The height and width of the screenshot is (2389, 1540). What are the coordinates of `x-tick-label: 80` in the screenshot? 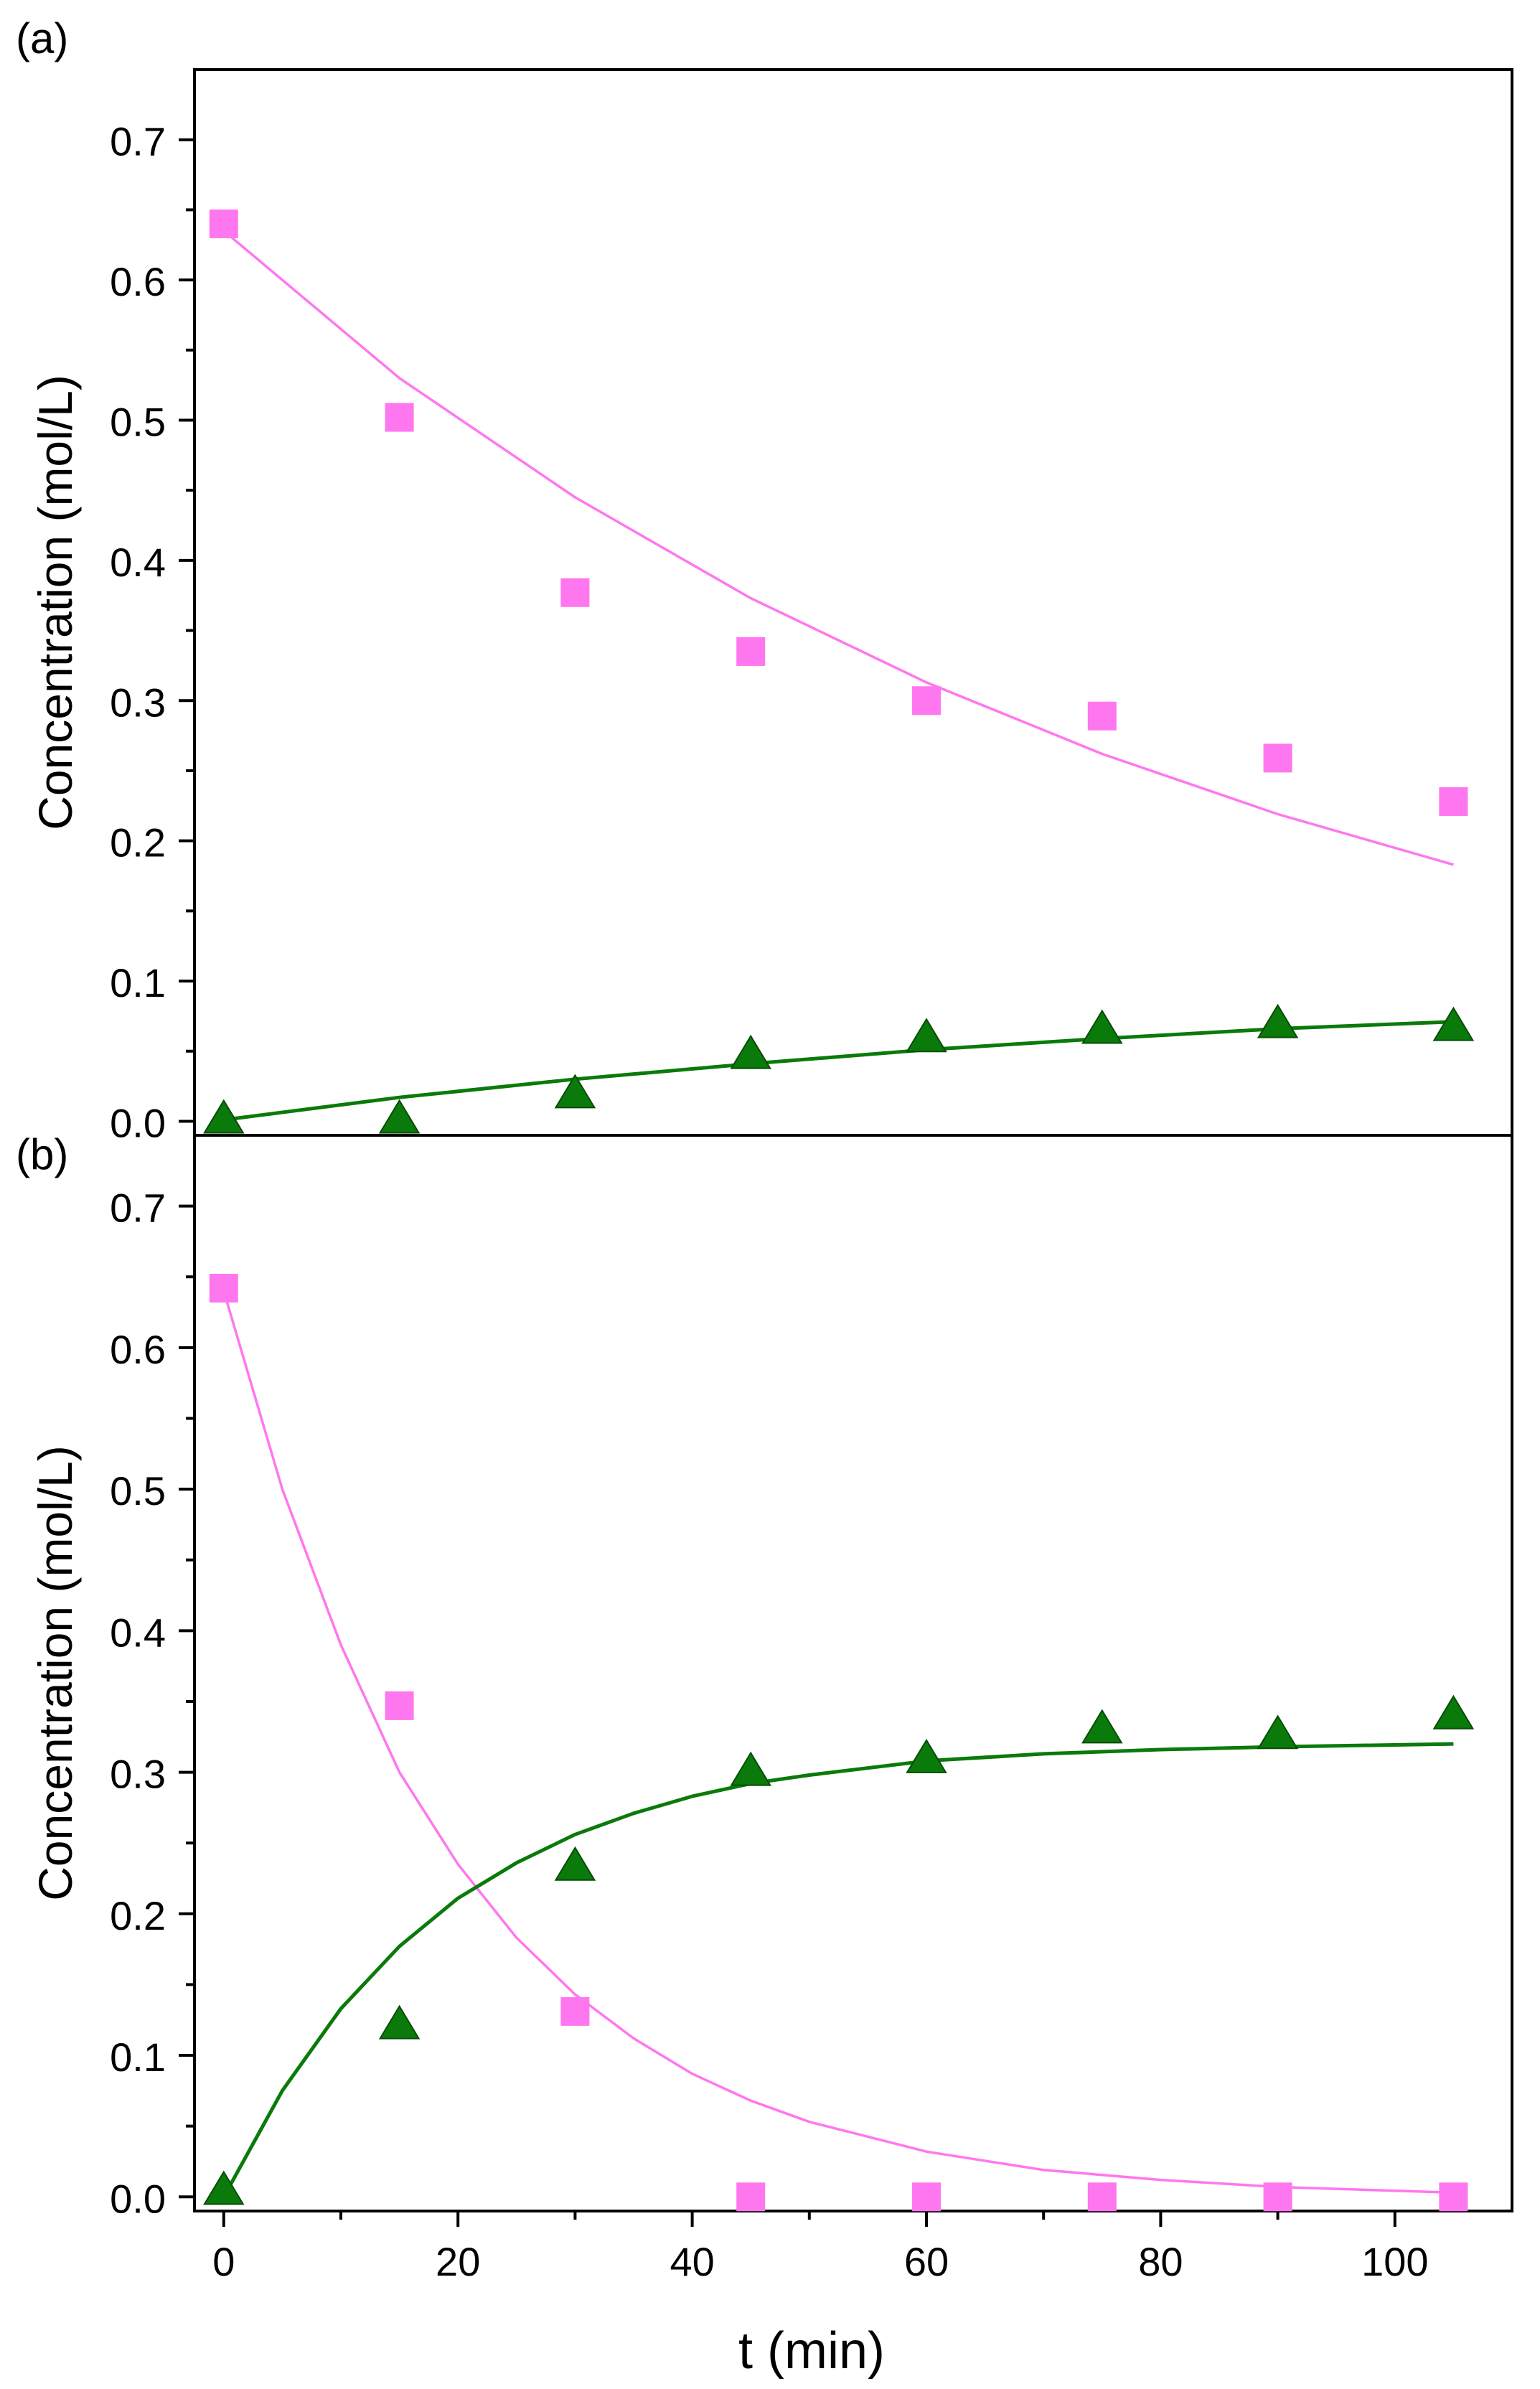 It's located at (1160, 2261).